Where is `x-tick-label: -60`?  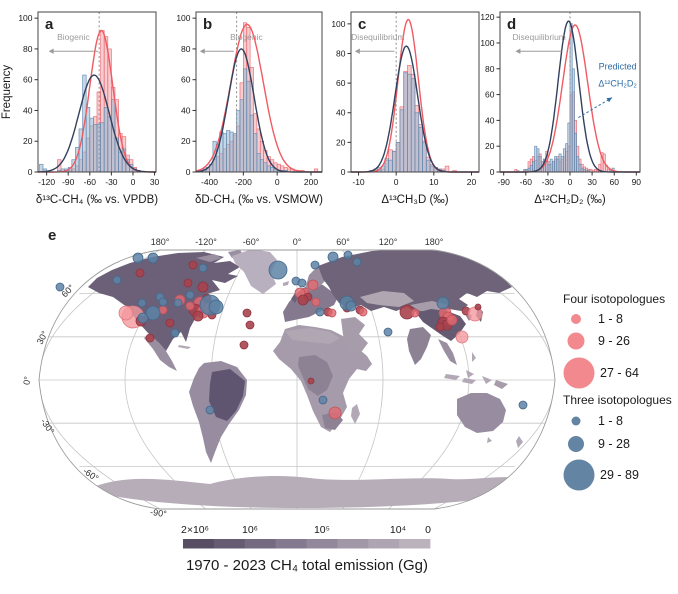
x-tick-label: -60 is located at coordinates (526, 182).